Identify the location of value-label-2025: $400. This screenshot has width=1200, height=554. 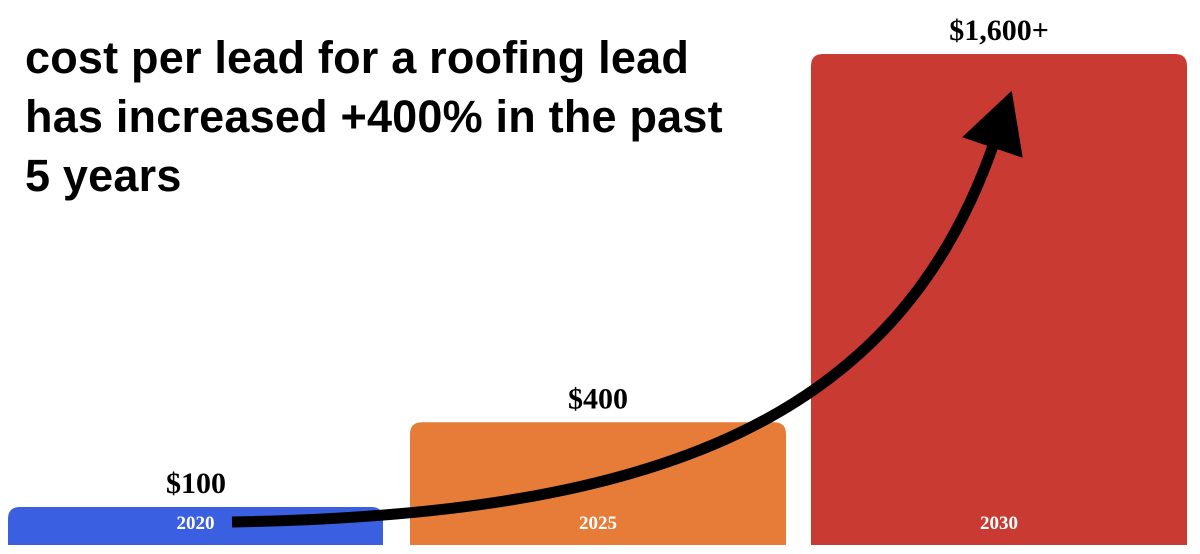
(598, 398).